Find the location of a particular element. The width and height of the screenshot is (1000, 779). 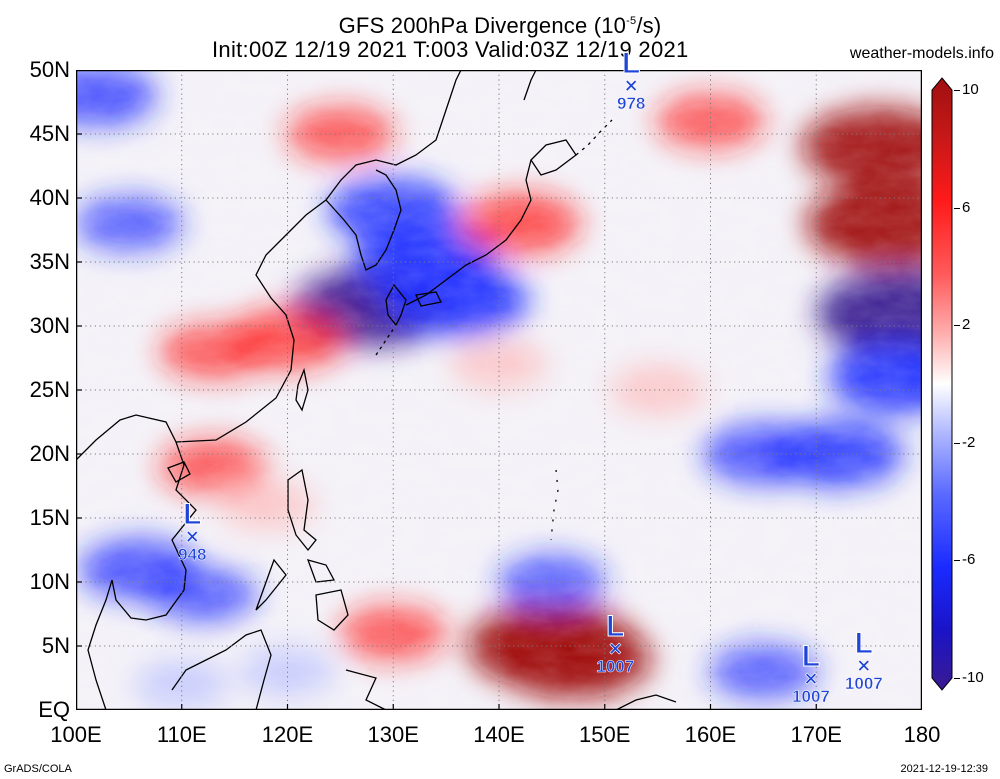

colorbar-tick-label: 10 is located at coordinates (970, 89).